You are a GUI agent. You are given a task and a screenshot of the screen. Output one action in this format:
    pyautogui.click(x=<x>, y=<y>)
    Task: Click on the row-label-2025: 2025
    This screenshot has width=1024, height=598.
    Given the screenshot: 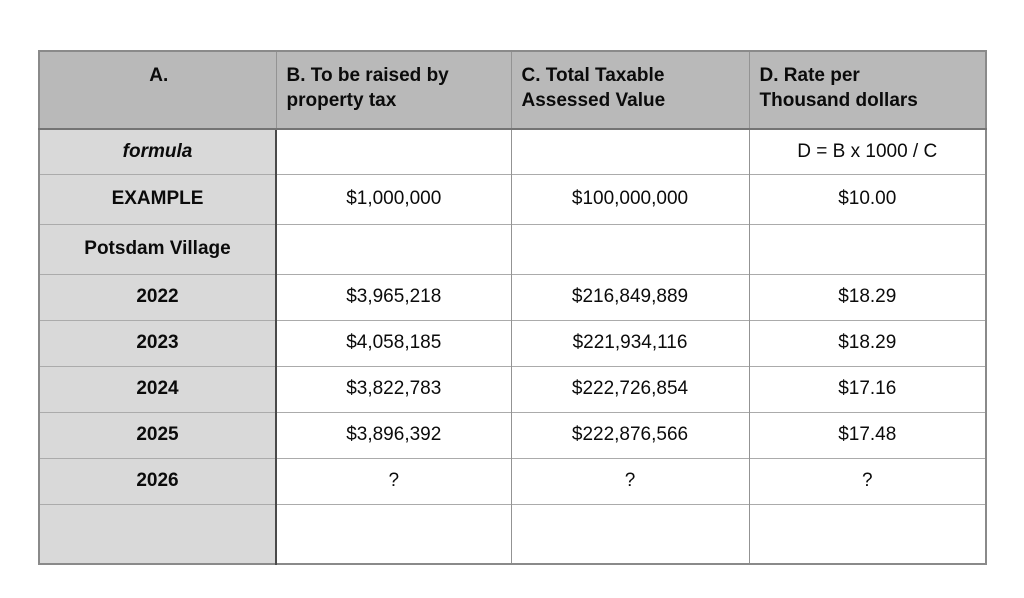 What is the action you would take?
    pyautogui.click(x=157, y=434)
    